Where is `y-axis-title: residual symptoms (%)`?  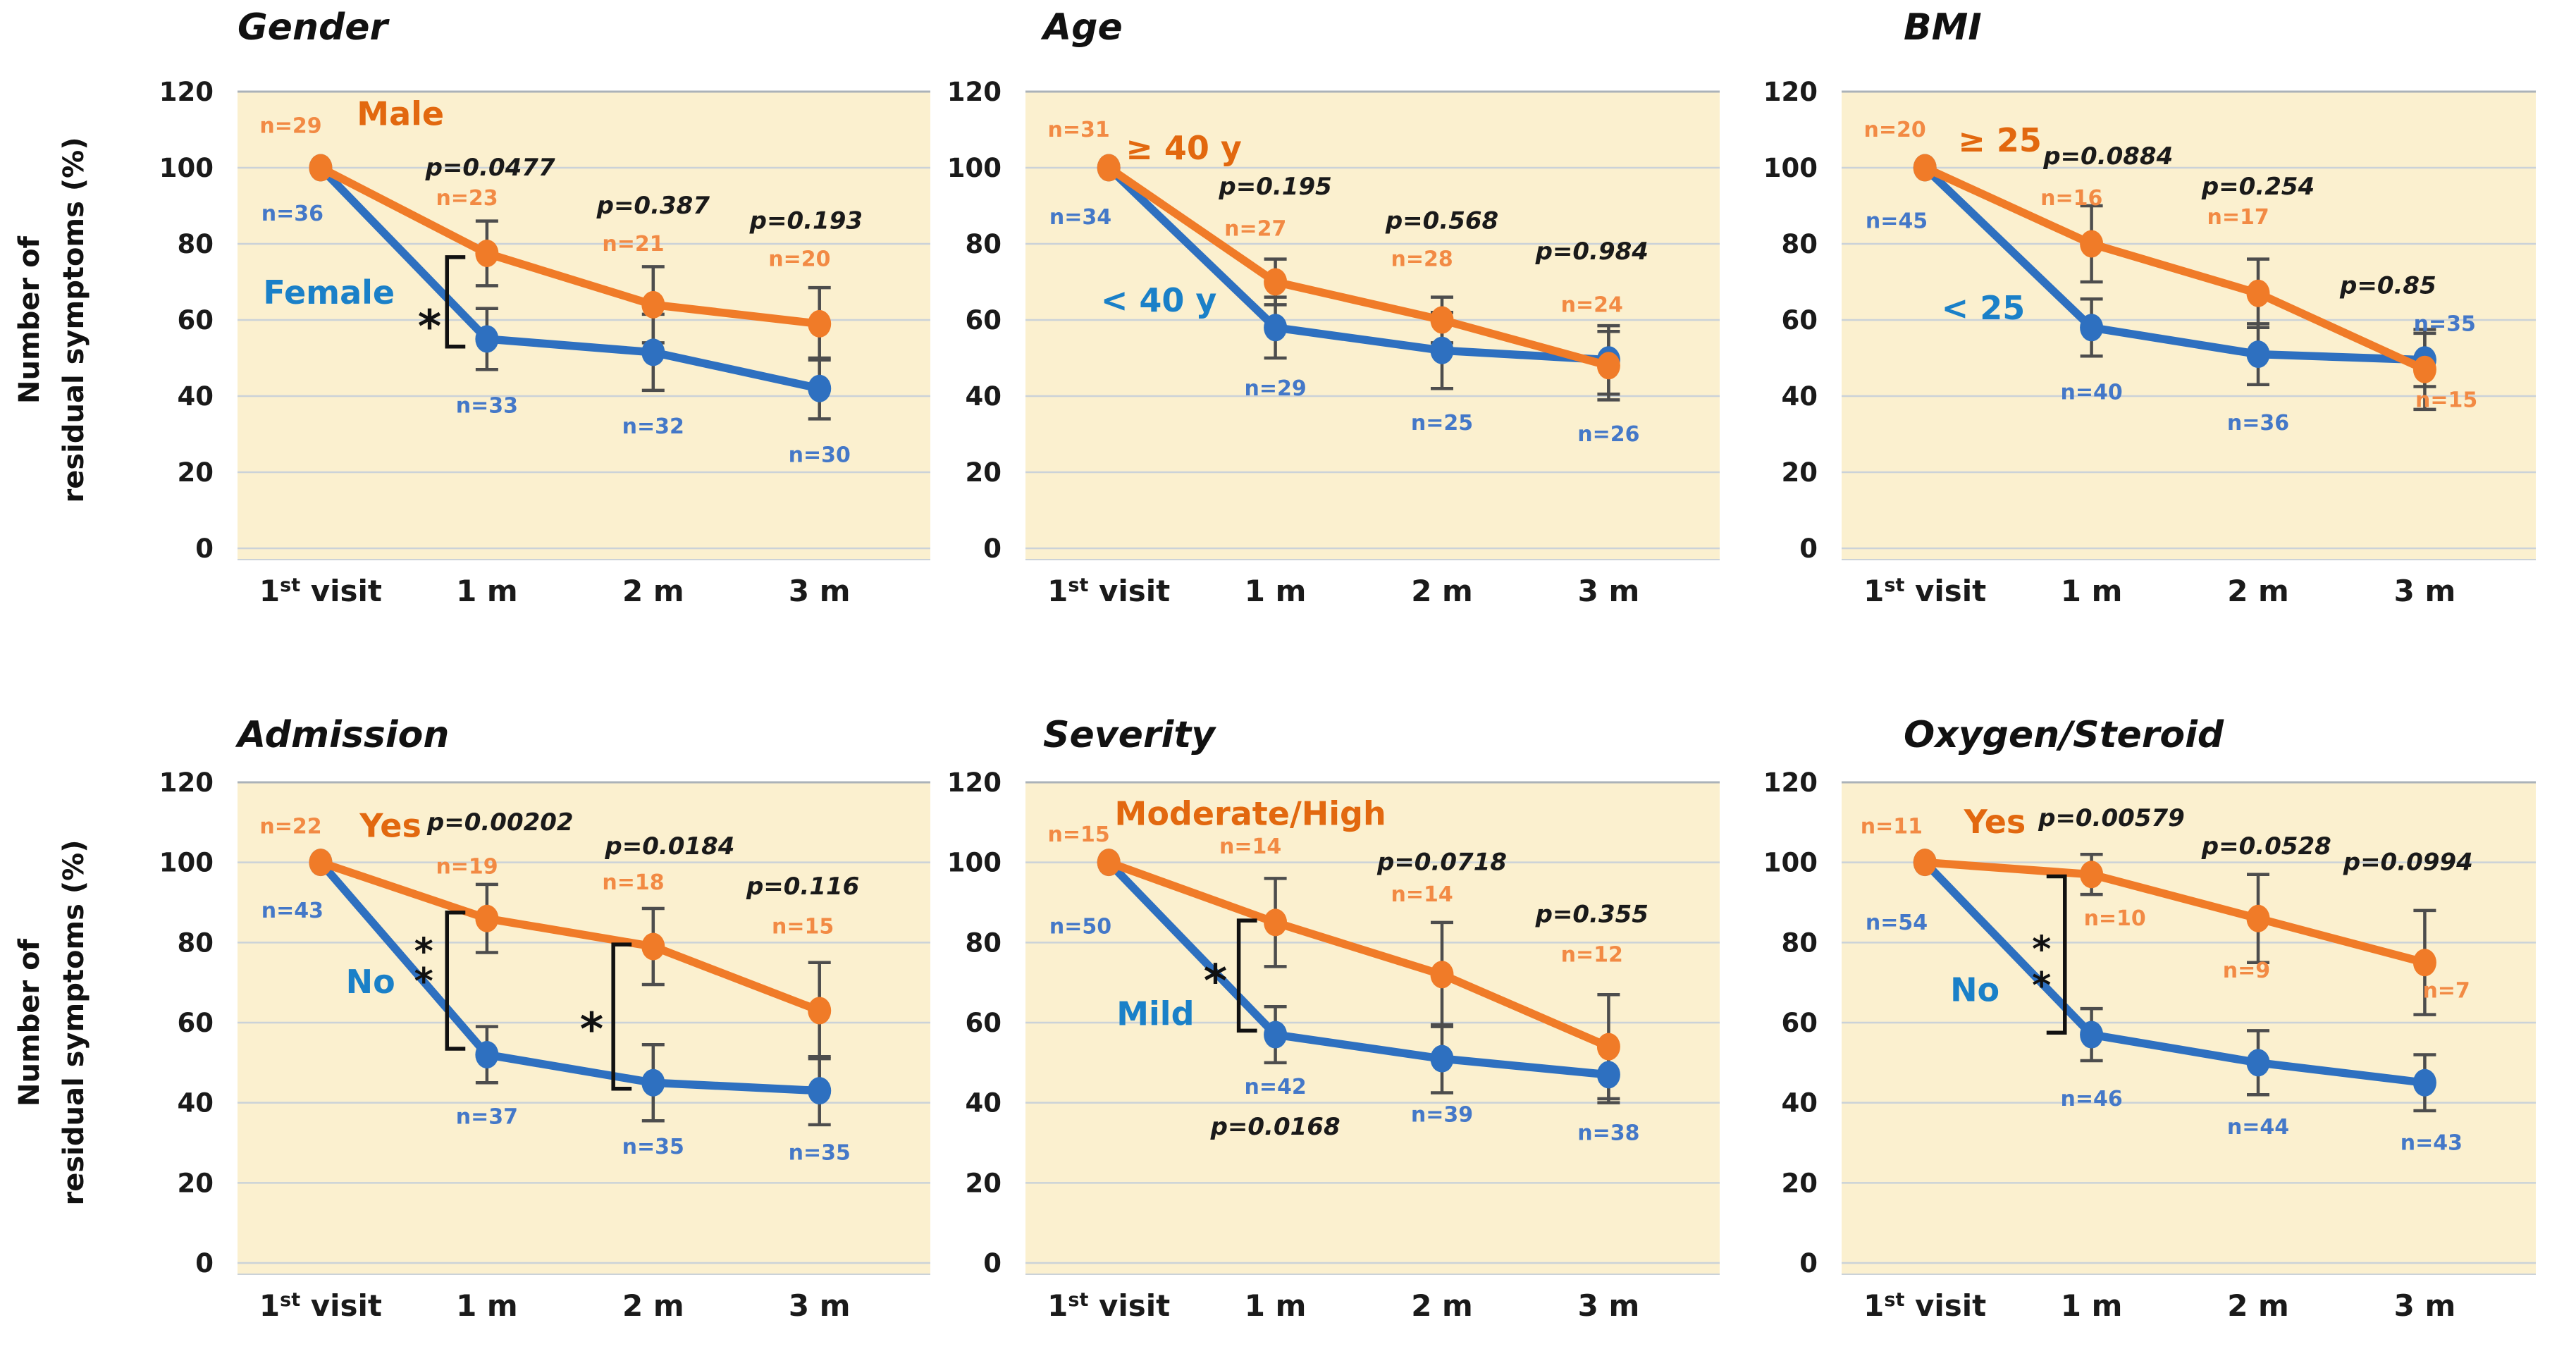
y-axis-title: residual symptoms (%) is located at coordinates (74, 1023).